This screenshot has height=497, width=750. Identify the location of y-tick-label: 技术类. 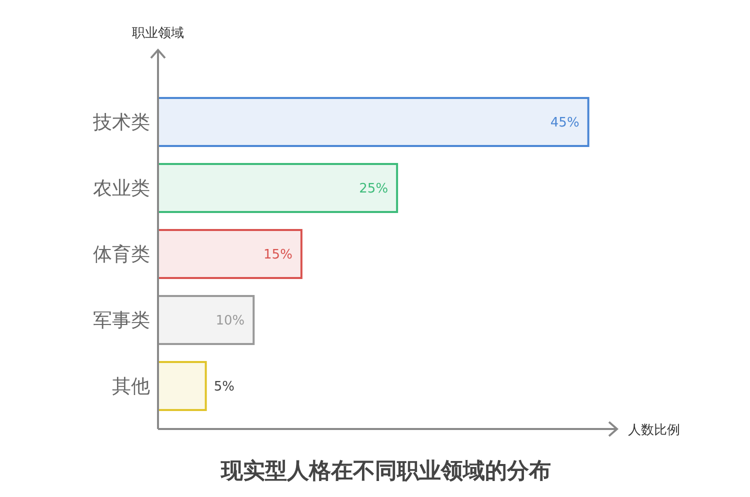
(121, 123).